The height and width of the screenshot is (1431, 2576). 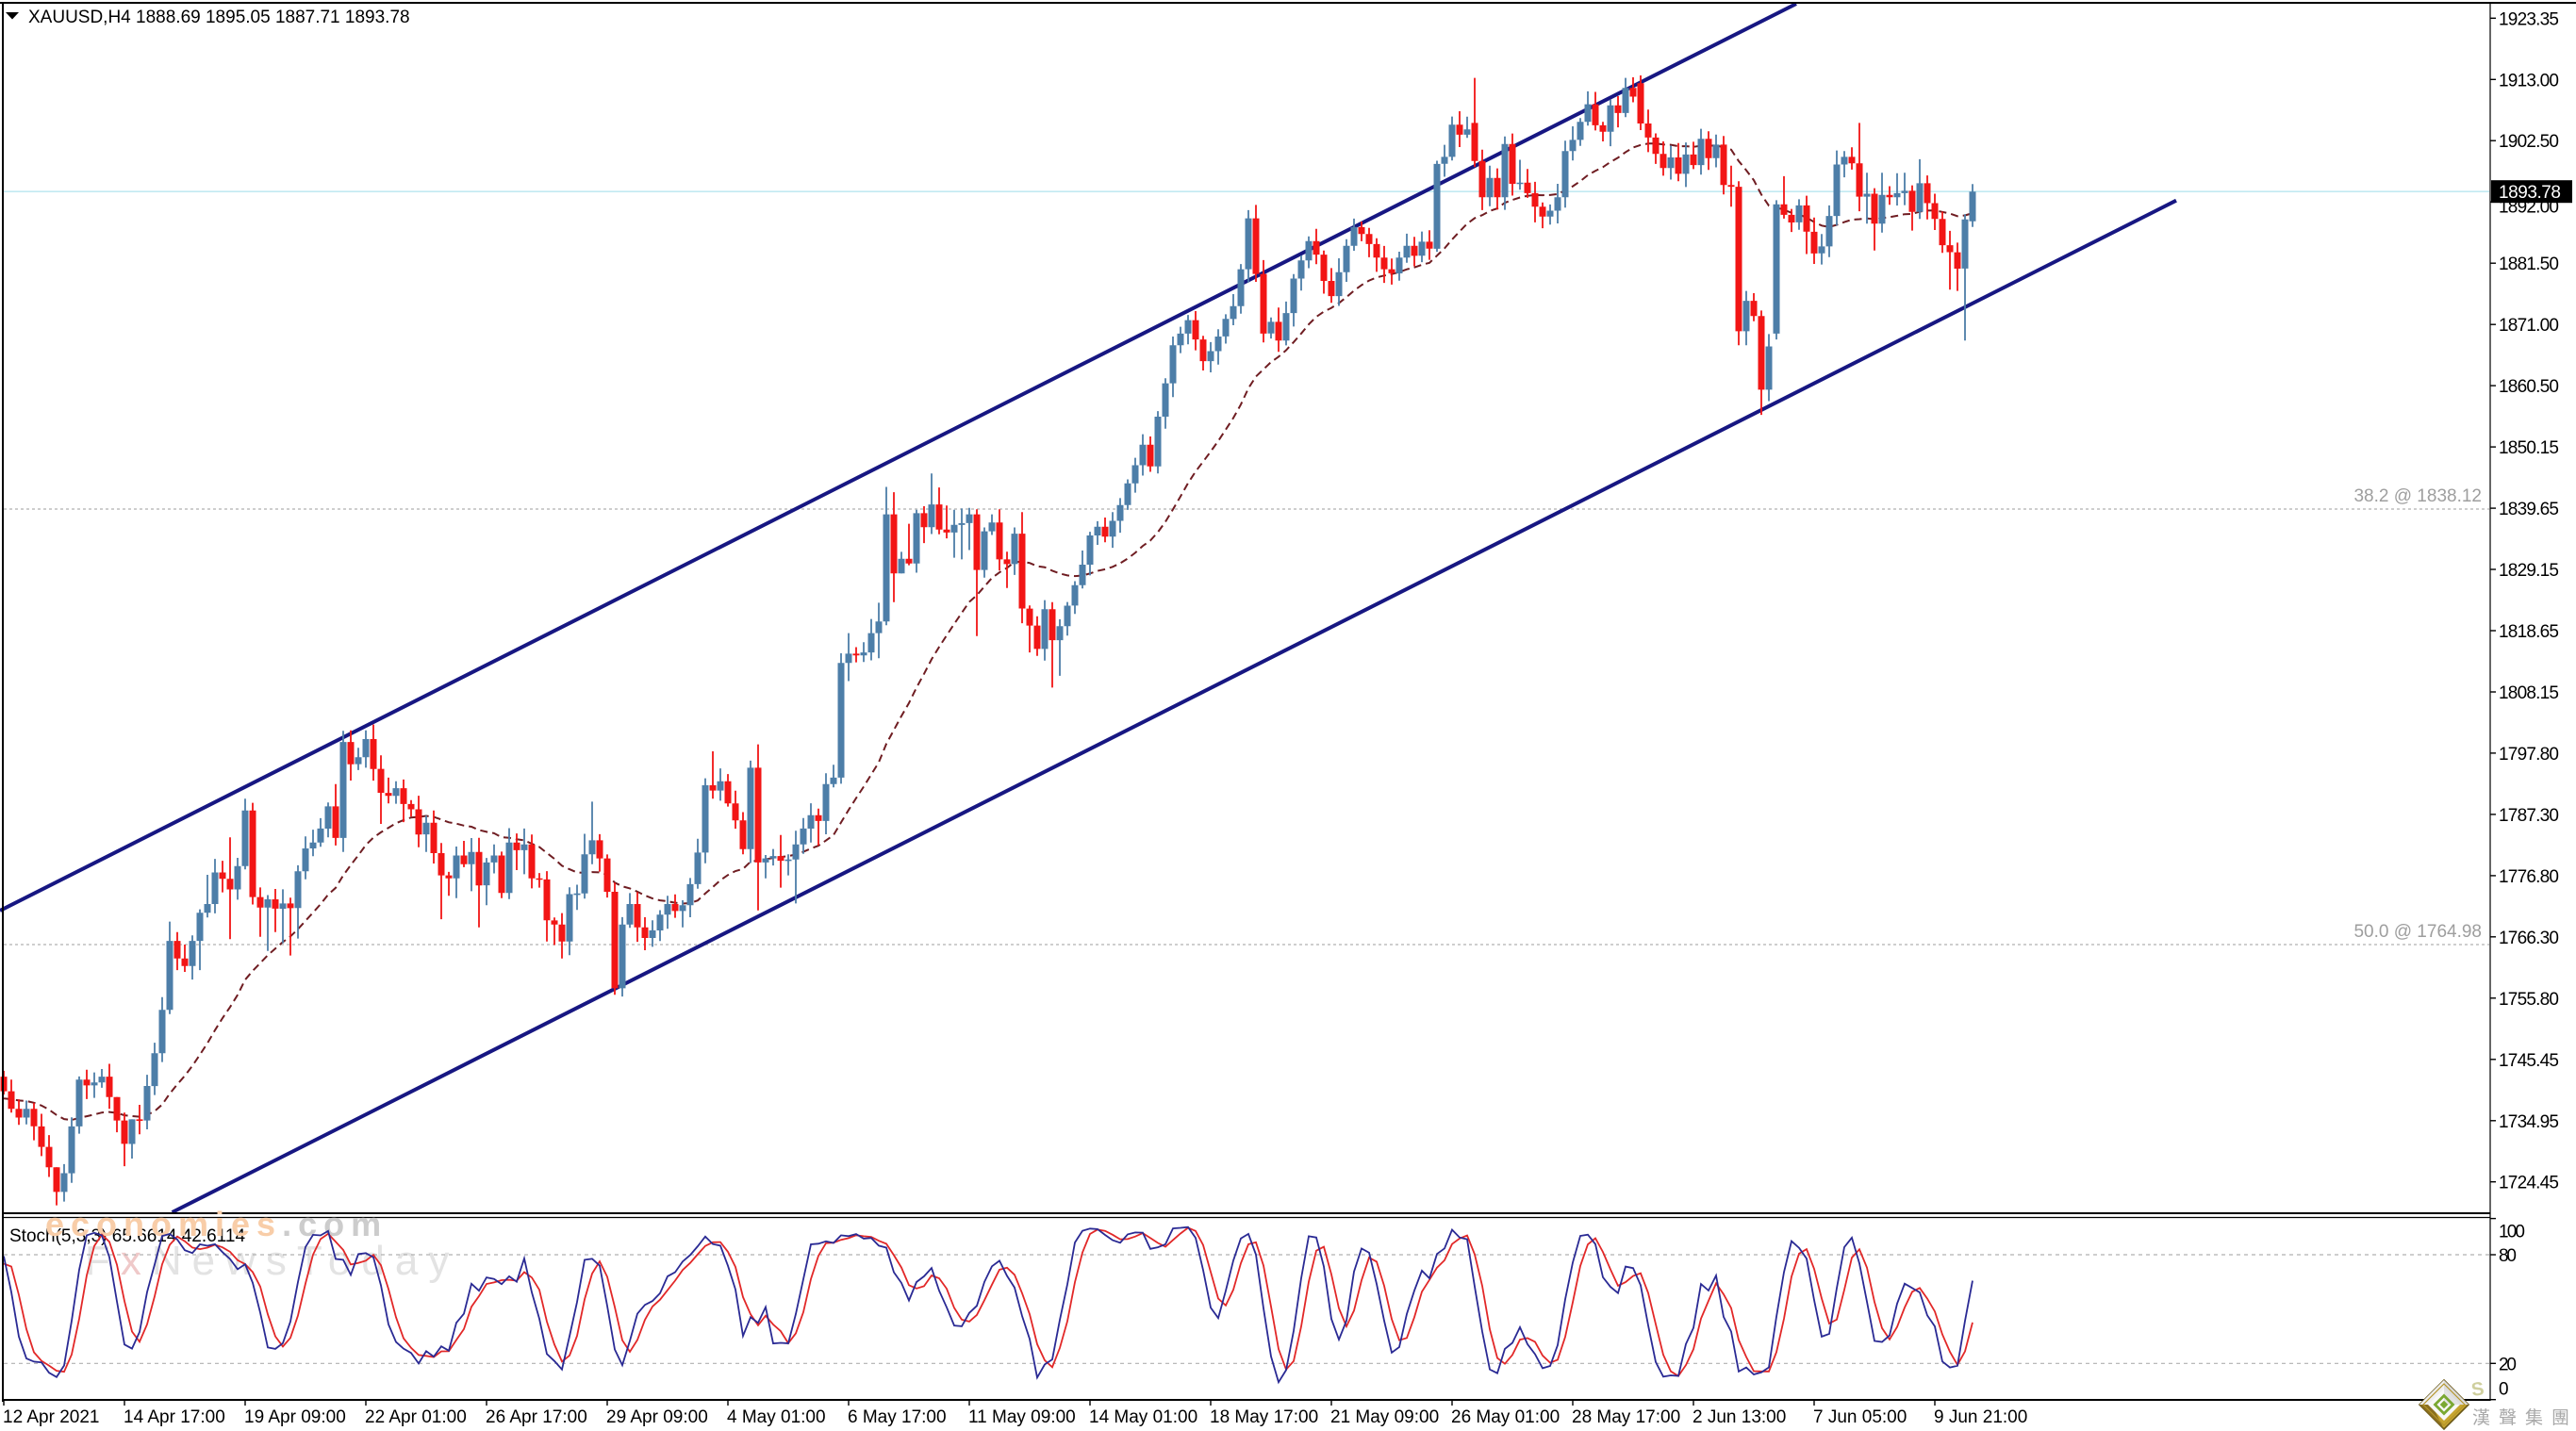 What do you see at coordinates (416, 1417) in the screenshot?
I see `svg-text: 22 Apr 01:00` at bounding box center [416, 1417].